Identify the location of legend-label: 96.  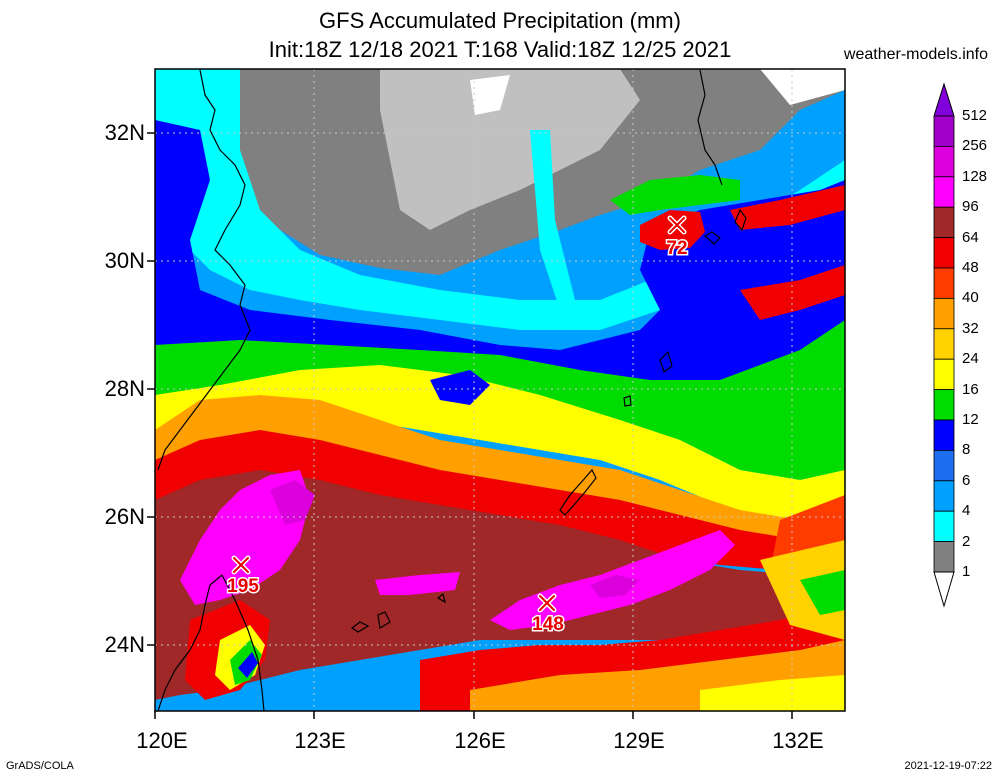
(970, 207).